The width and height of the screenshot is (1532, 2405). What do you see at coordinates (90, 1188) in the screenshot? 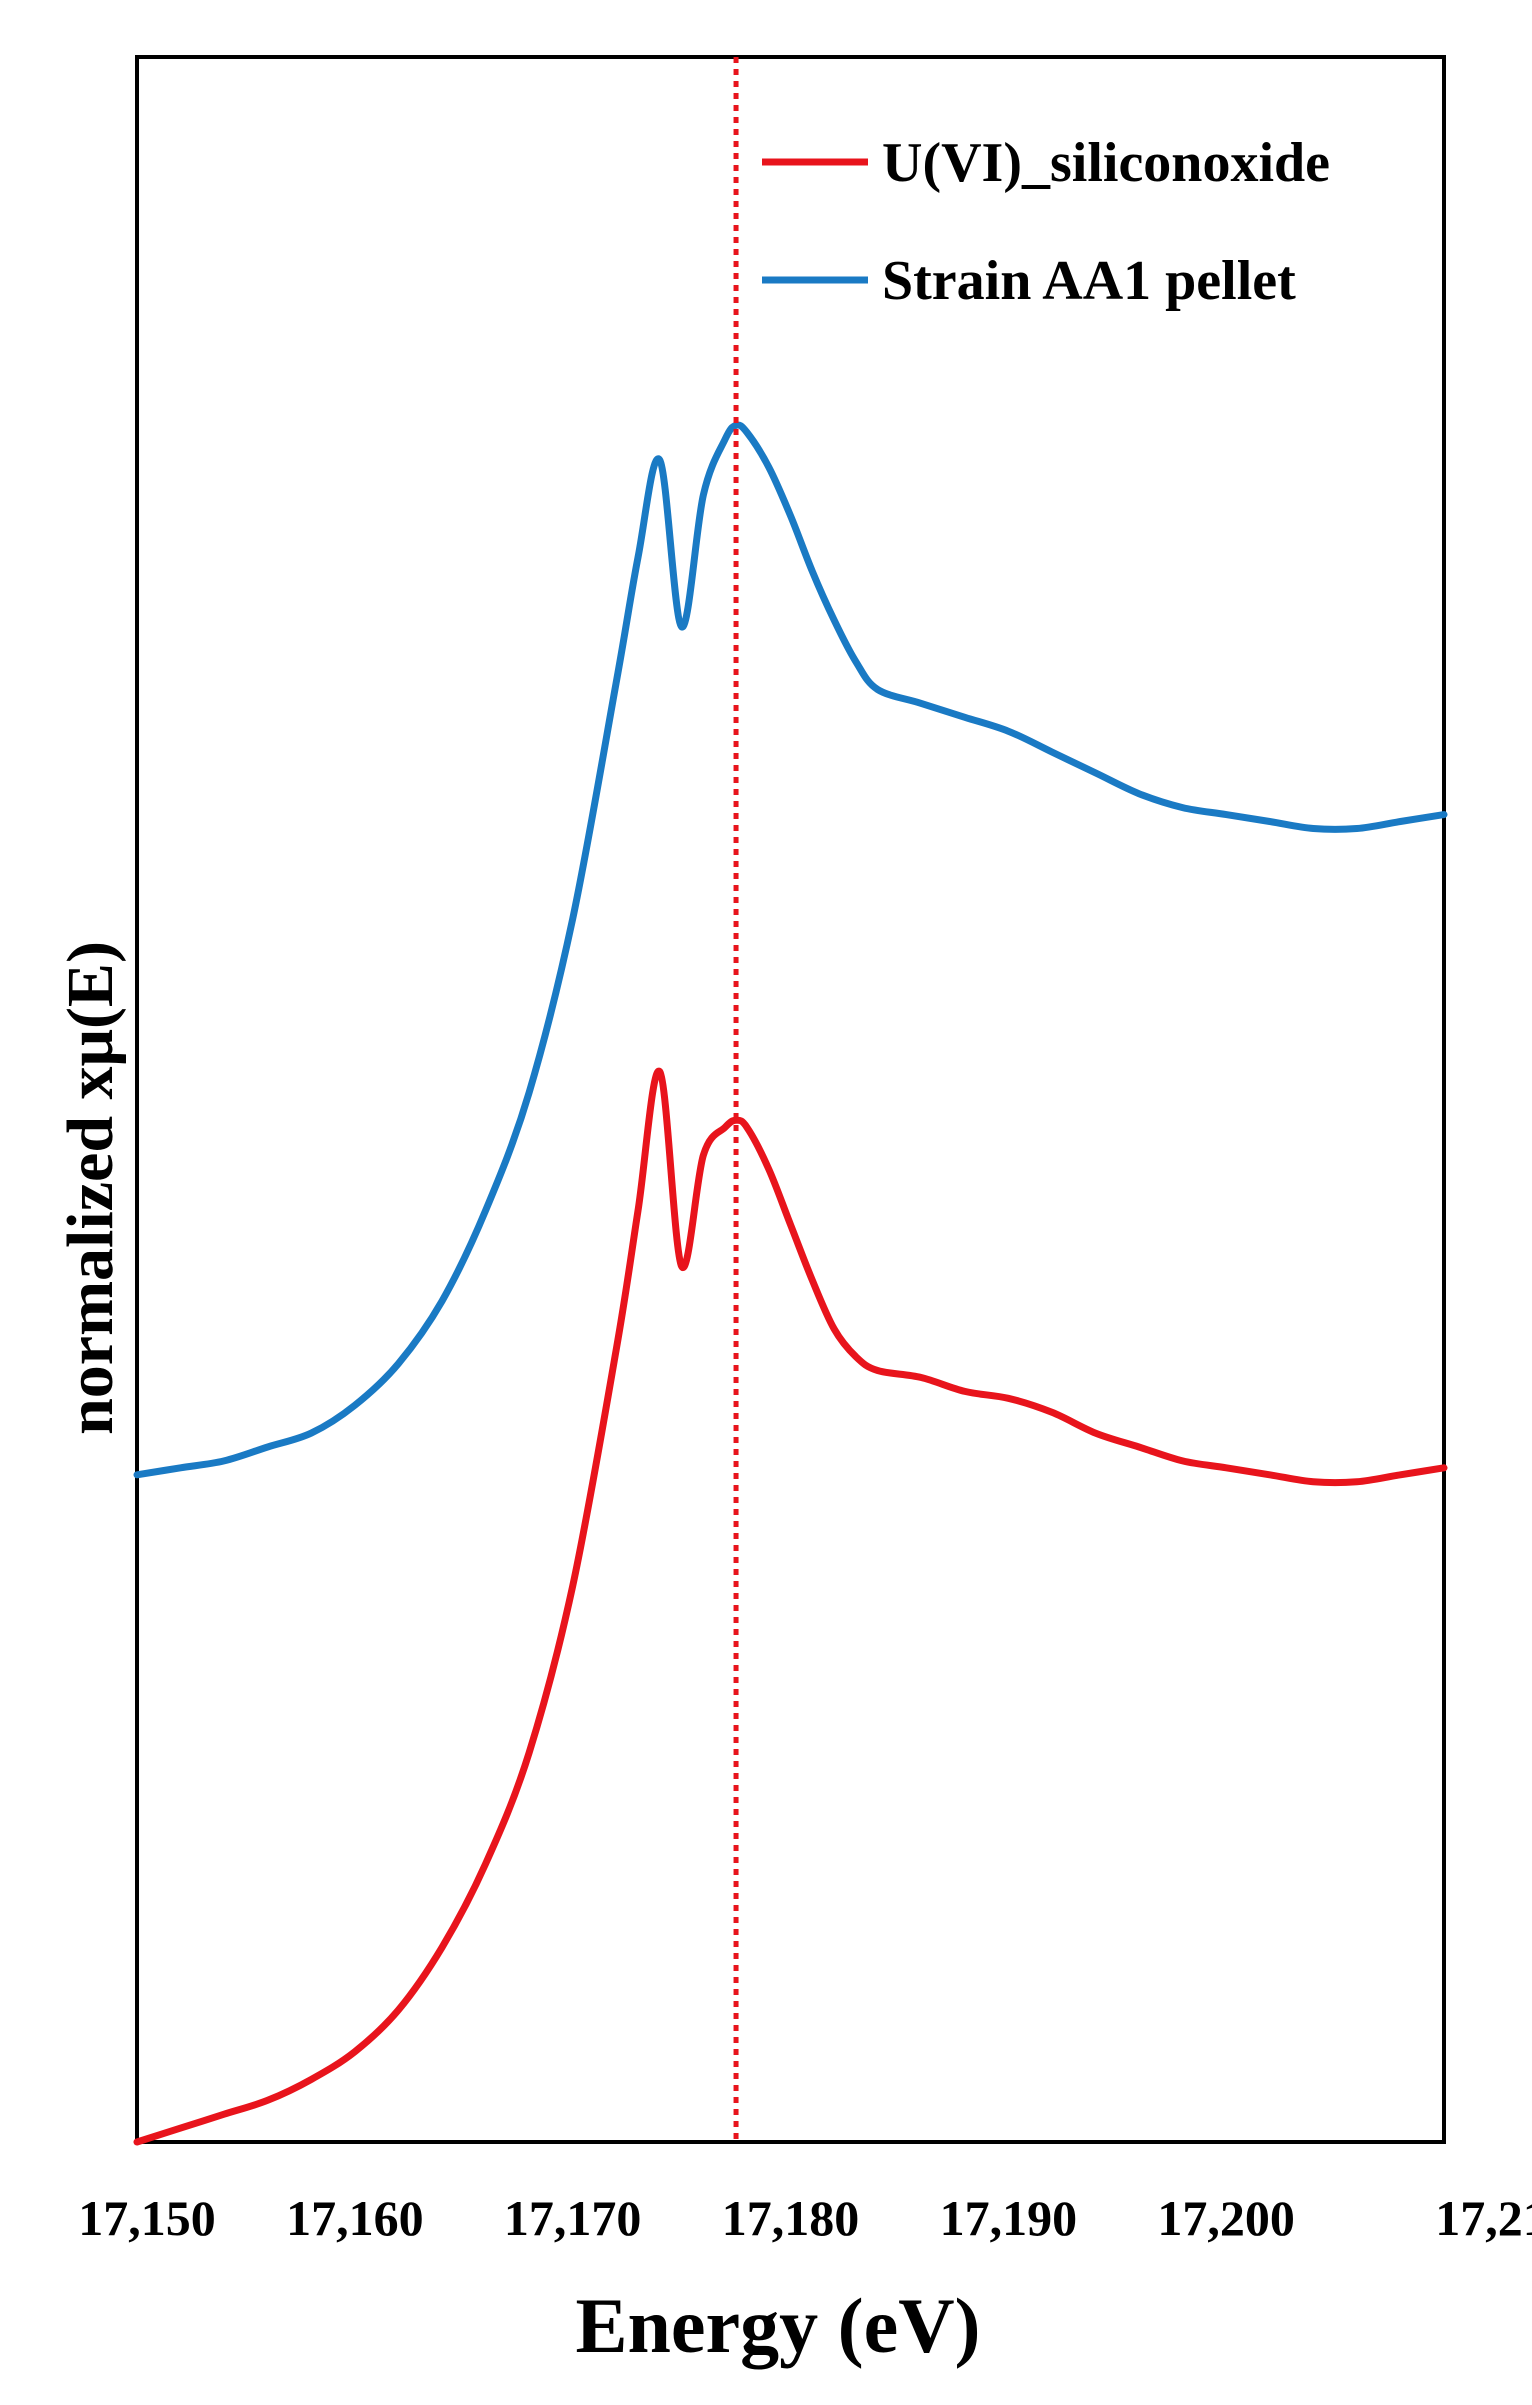
I see `y-axis-title: normalized xμ(E)` at bounding box center [90, 1188].